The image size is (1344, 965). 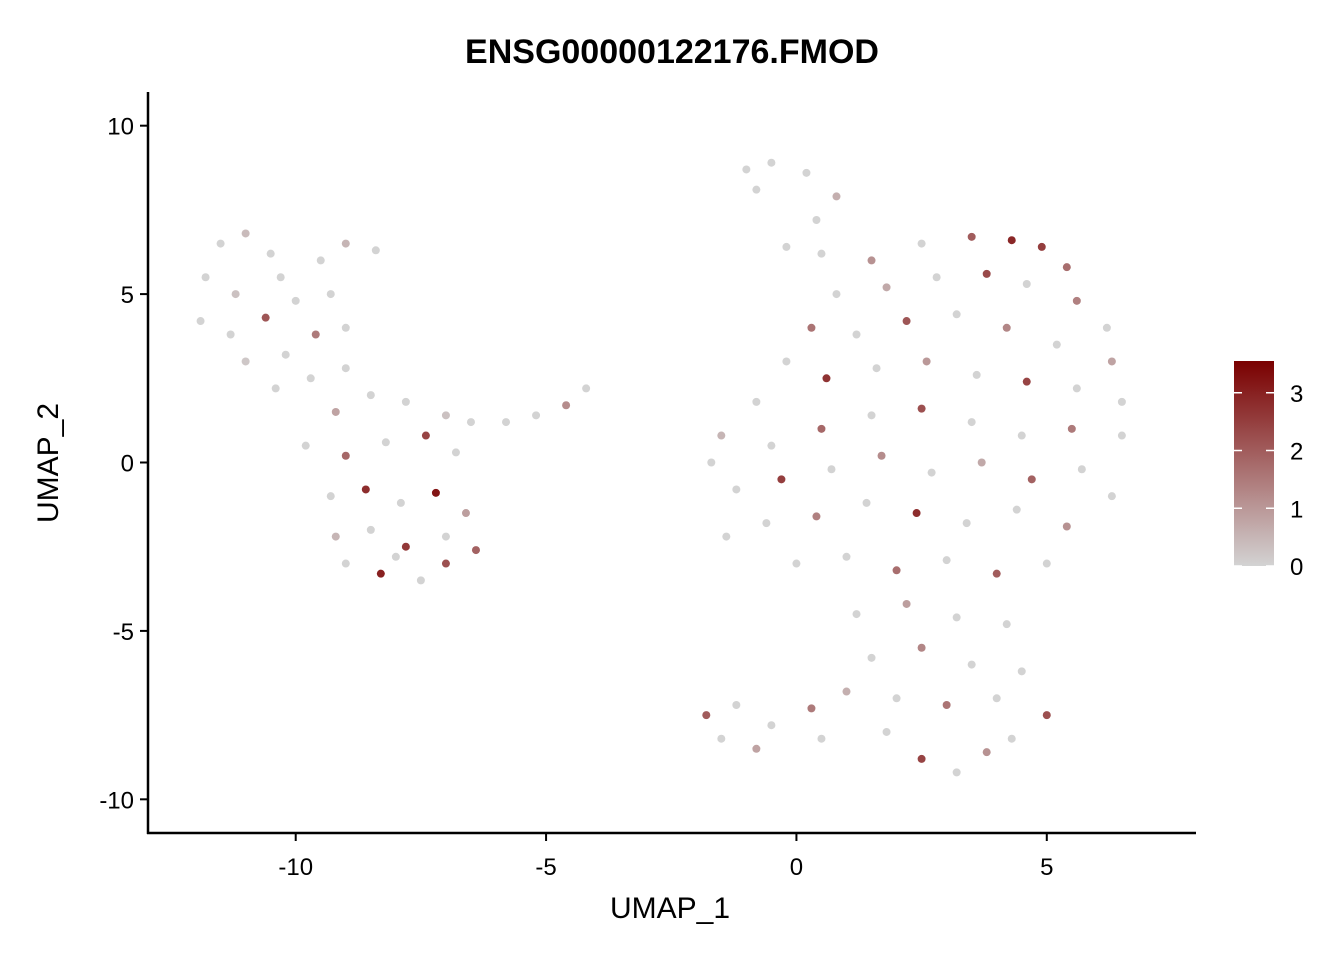 I want to click on x-axis-title: UMAP_1, so click(x=670, y=908).